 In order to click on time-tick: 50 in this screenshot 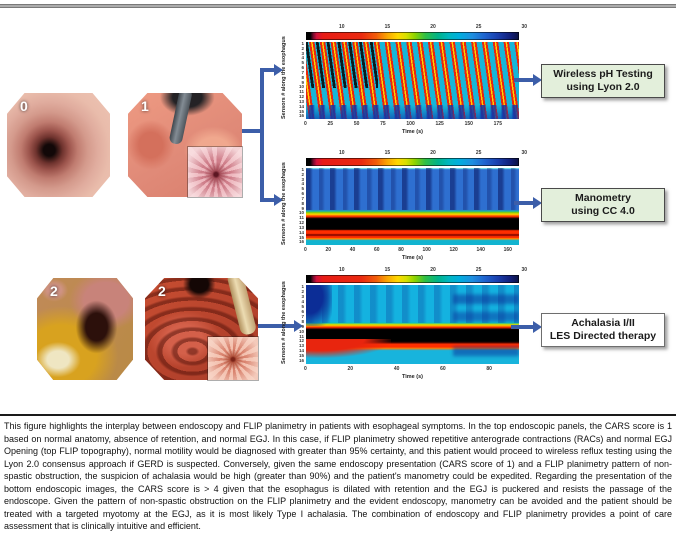, I will do `click(356, 124)`.